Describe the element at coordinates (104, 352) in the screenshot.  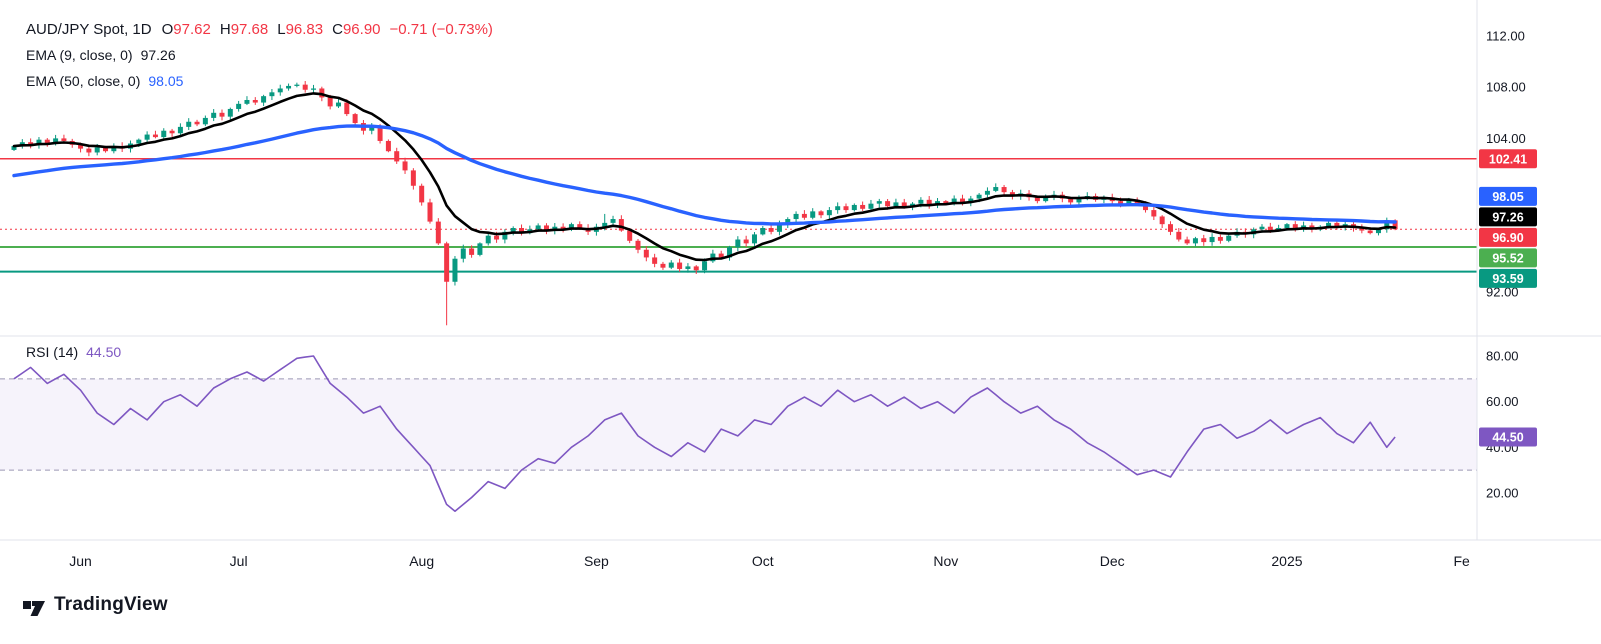
I see `rsi-value: 44.50` at that location.